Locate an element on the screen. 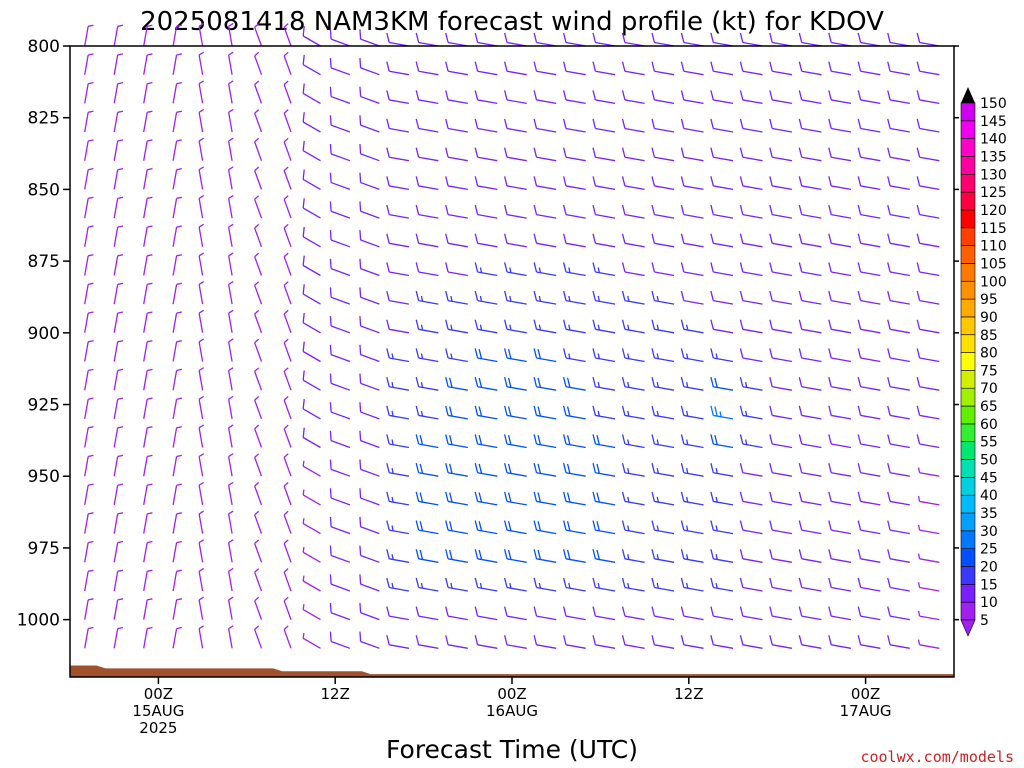  colorbar-label: 40 is located at coordinates (989, 496).